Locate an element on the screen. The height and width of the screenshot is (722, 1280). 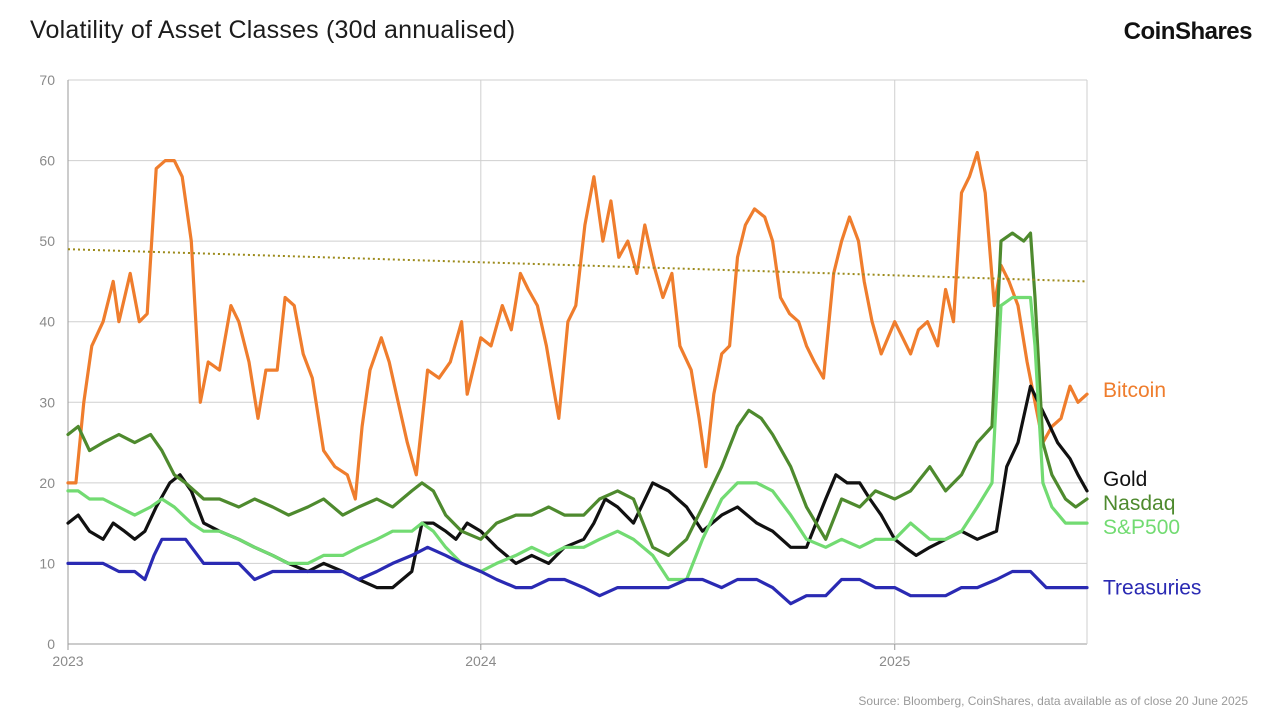
x-tick-label: 2025 is located at coordinates (894, 661).